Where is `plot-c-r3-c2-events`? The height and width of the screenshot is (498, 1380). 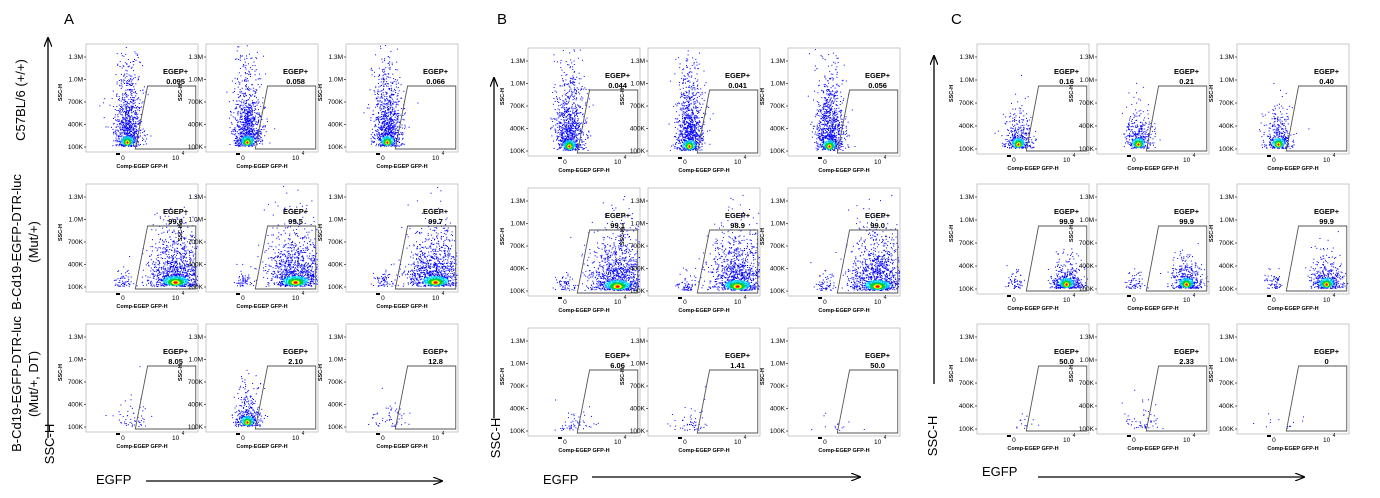 plot-c-r3-c2-events is located at coordinates (1142, 409).